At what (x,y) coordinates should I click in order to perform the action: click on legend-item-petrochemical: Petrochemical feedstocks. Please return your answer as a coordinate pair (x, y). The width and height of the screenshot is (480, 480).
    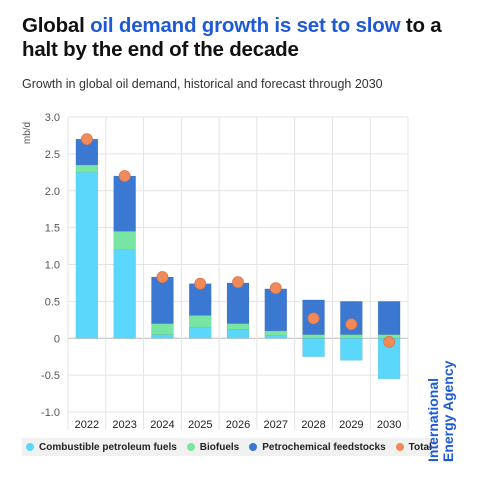
    Looking at the image, I should click on (317, 447).